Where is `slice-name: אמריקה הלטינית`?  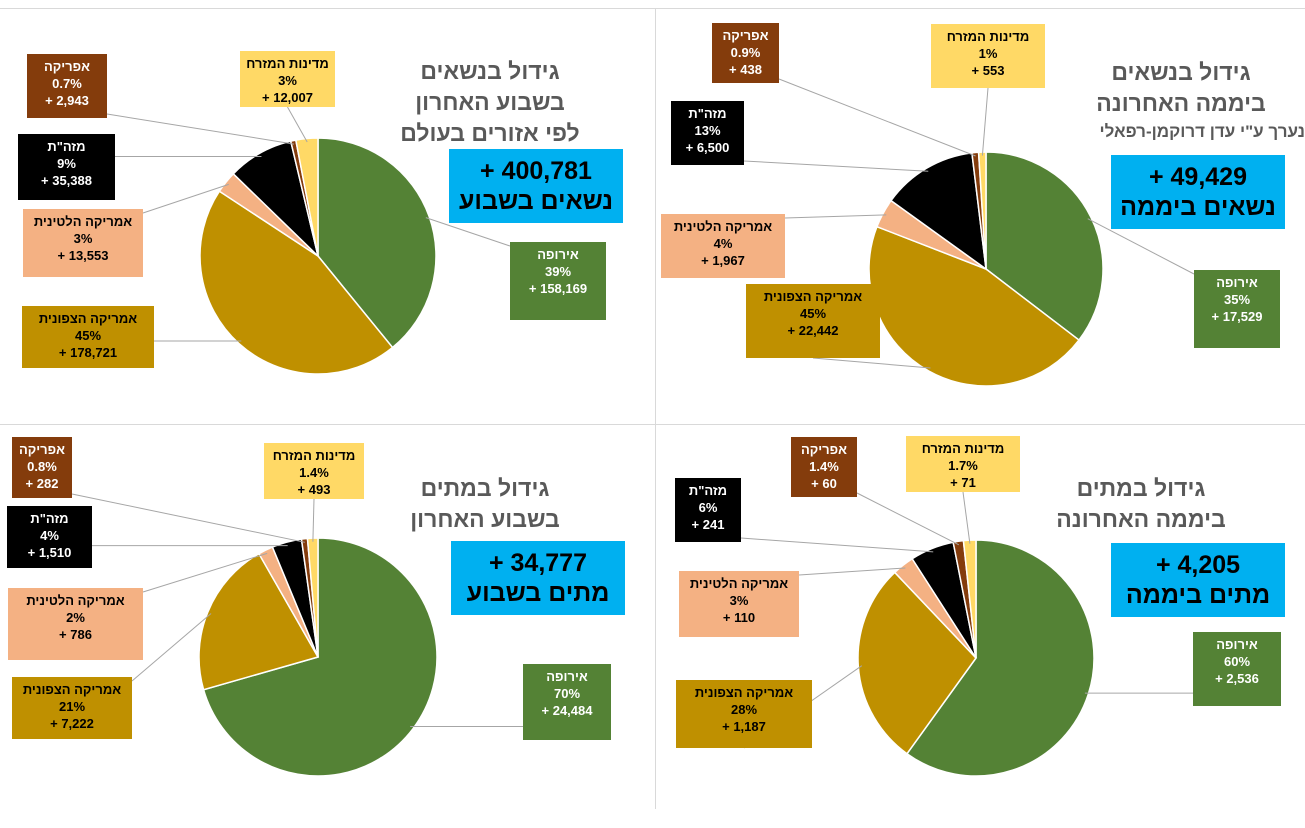 slice-name: אמריקה הלטינית is located at coordinates (83, 221).